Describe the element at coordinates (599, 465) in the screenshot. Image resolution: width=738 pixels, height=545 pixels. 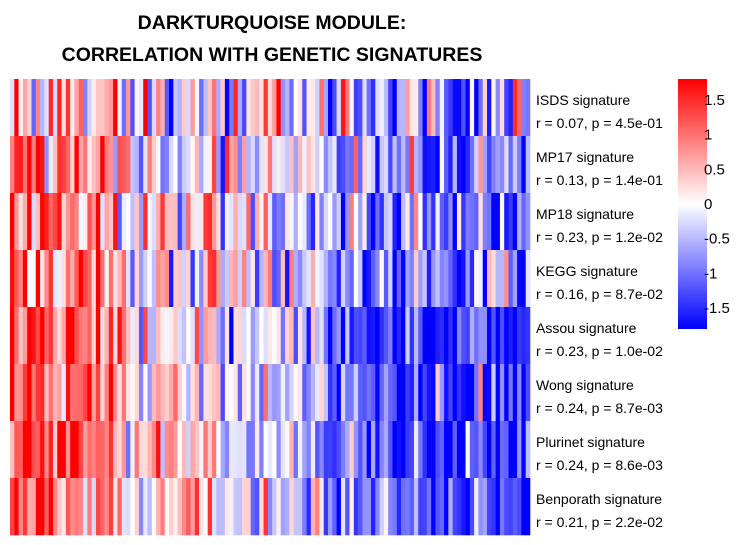
I see `row-label-stat: r = 0.24, p = 8.6e-03` at that location.